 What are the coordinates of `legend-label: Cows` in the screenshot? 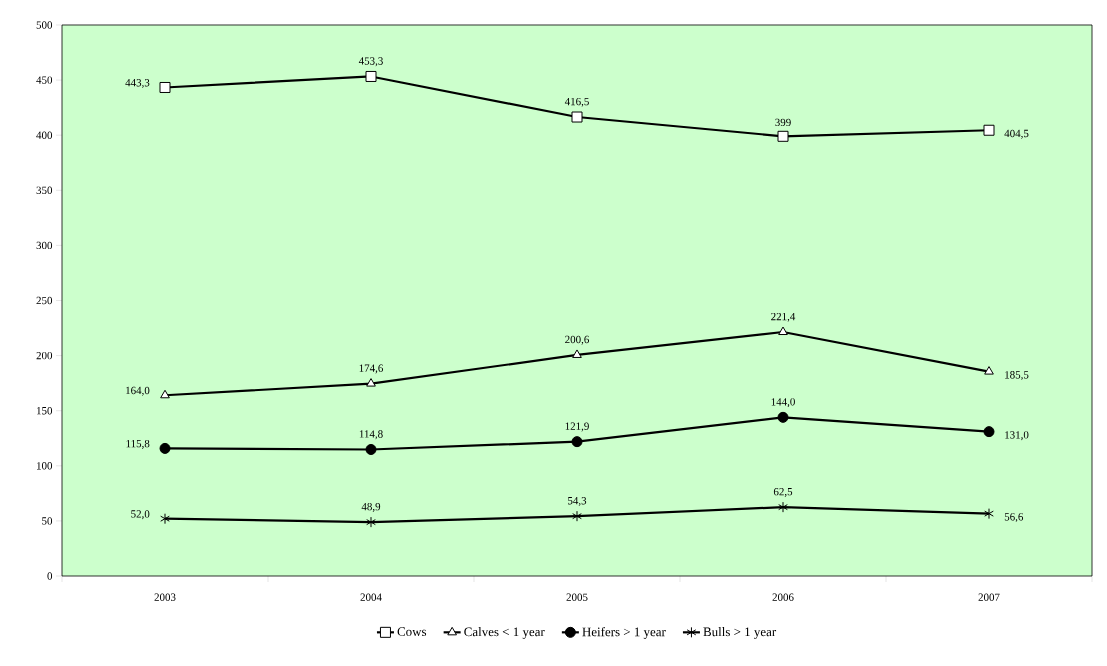 It's located at (412, 631).